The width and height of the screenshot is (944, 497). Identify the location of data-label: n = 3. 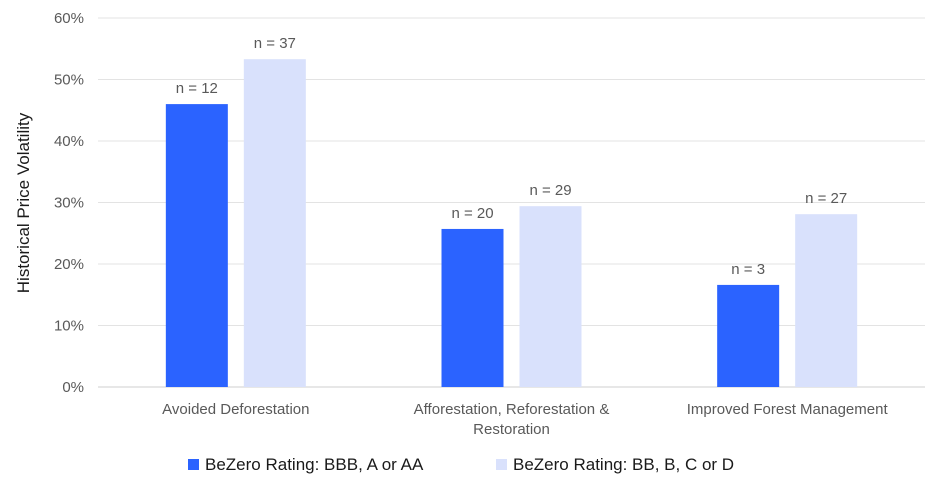
(748, 269).